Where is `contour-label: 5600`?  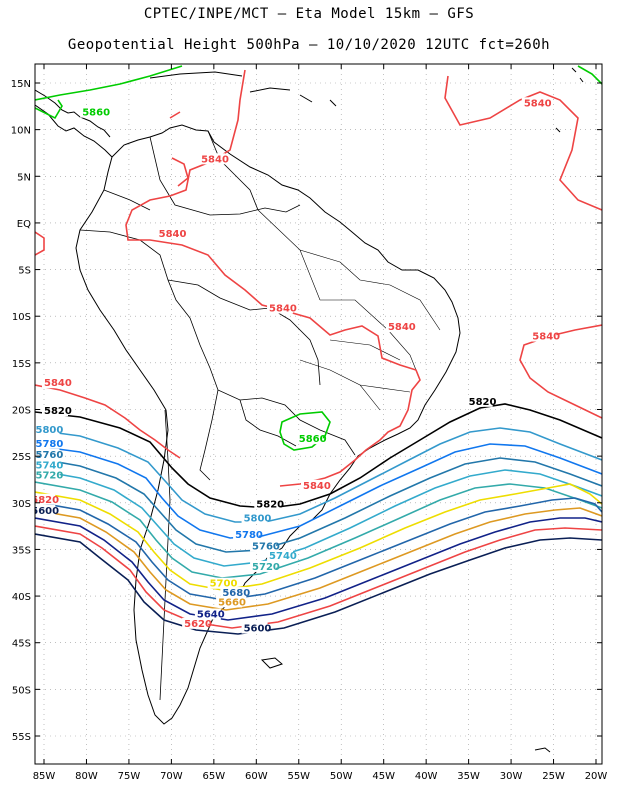 contour-label: 5600 is located at coordinates (45, 510).